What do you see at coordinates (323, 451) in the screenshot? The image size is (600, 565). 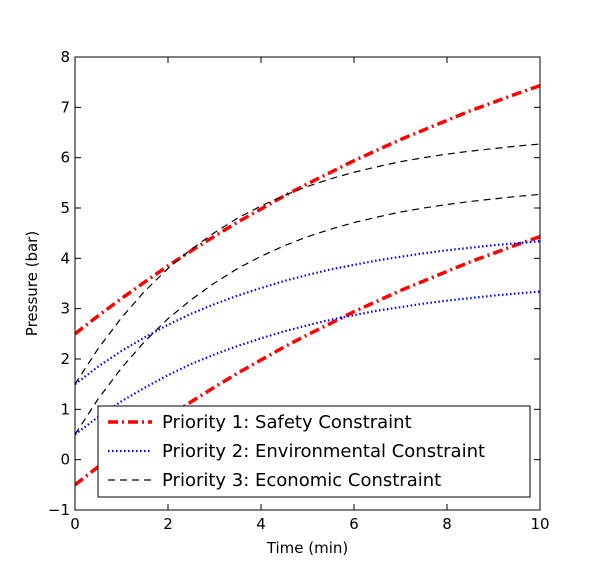 I see `legend-label-2: Priority 2: Environmental Constraint` at bounding box center [323, 451].